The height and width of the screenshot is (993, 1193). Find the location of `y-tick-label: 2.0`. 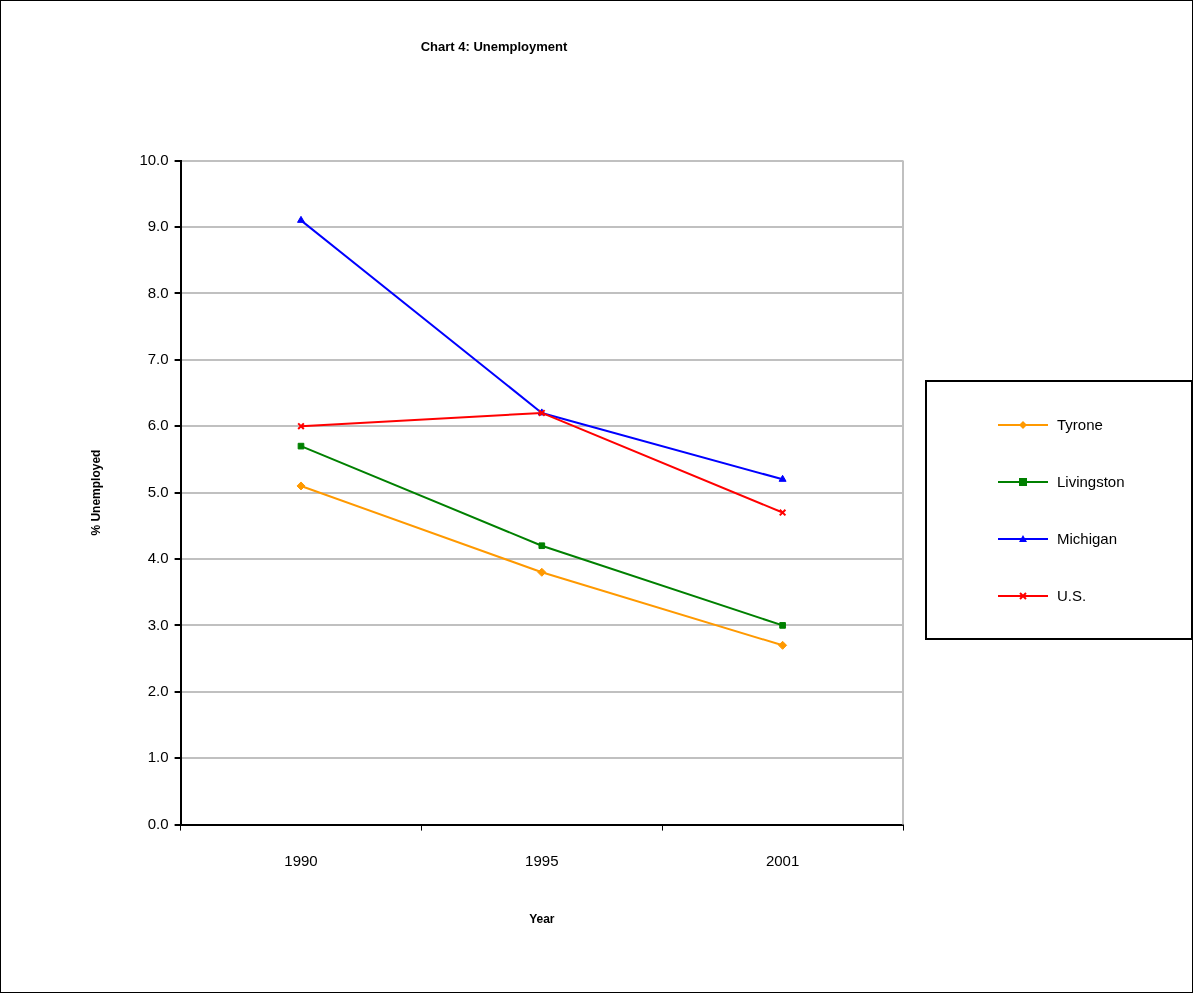

y-tick-label: 2.0 is located at coordinates (158, 690).